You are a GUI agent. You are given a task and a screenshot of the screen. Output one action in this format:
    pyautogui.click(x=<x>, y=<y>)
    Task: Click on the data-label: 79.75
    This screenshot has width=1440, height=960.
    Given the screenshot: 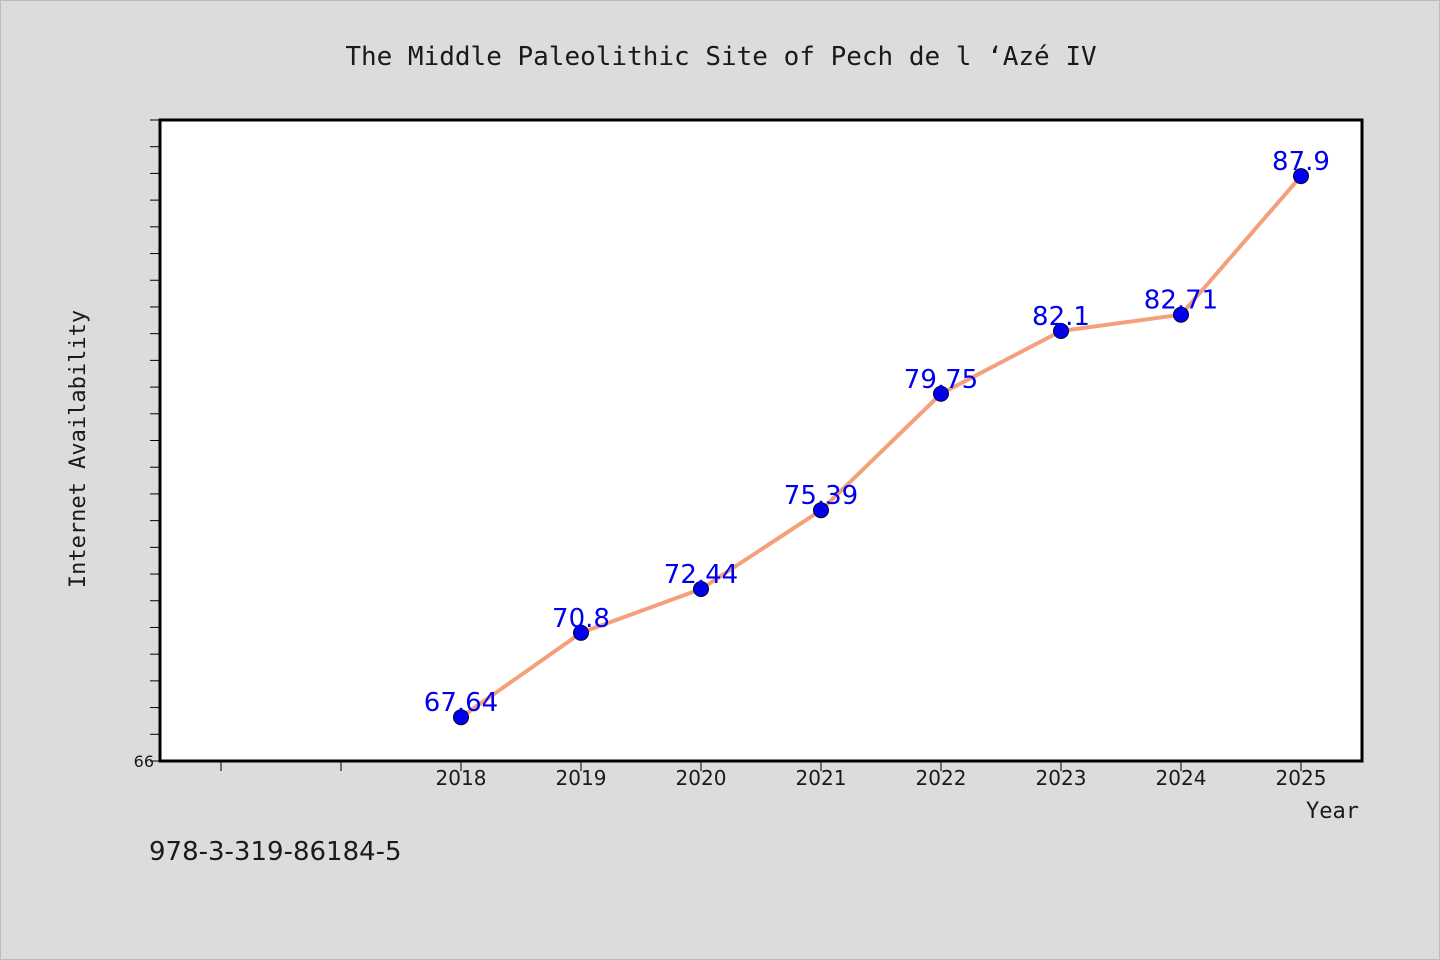 What is the action you would take?
    pyautogui.click(x=941, y=380)
    